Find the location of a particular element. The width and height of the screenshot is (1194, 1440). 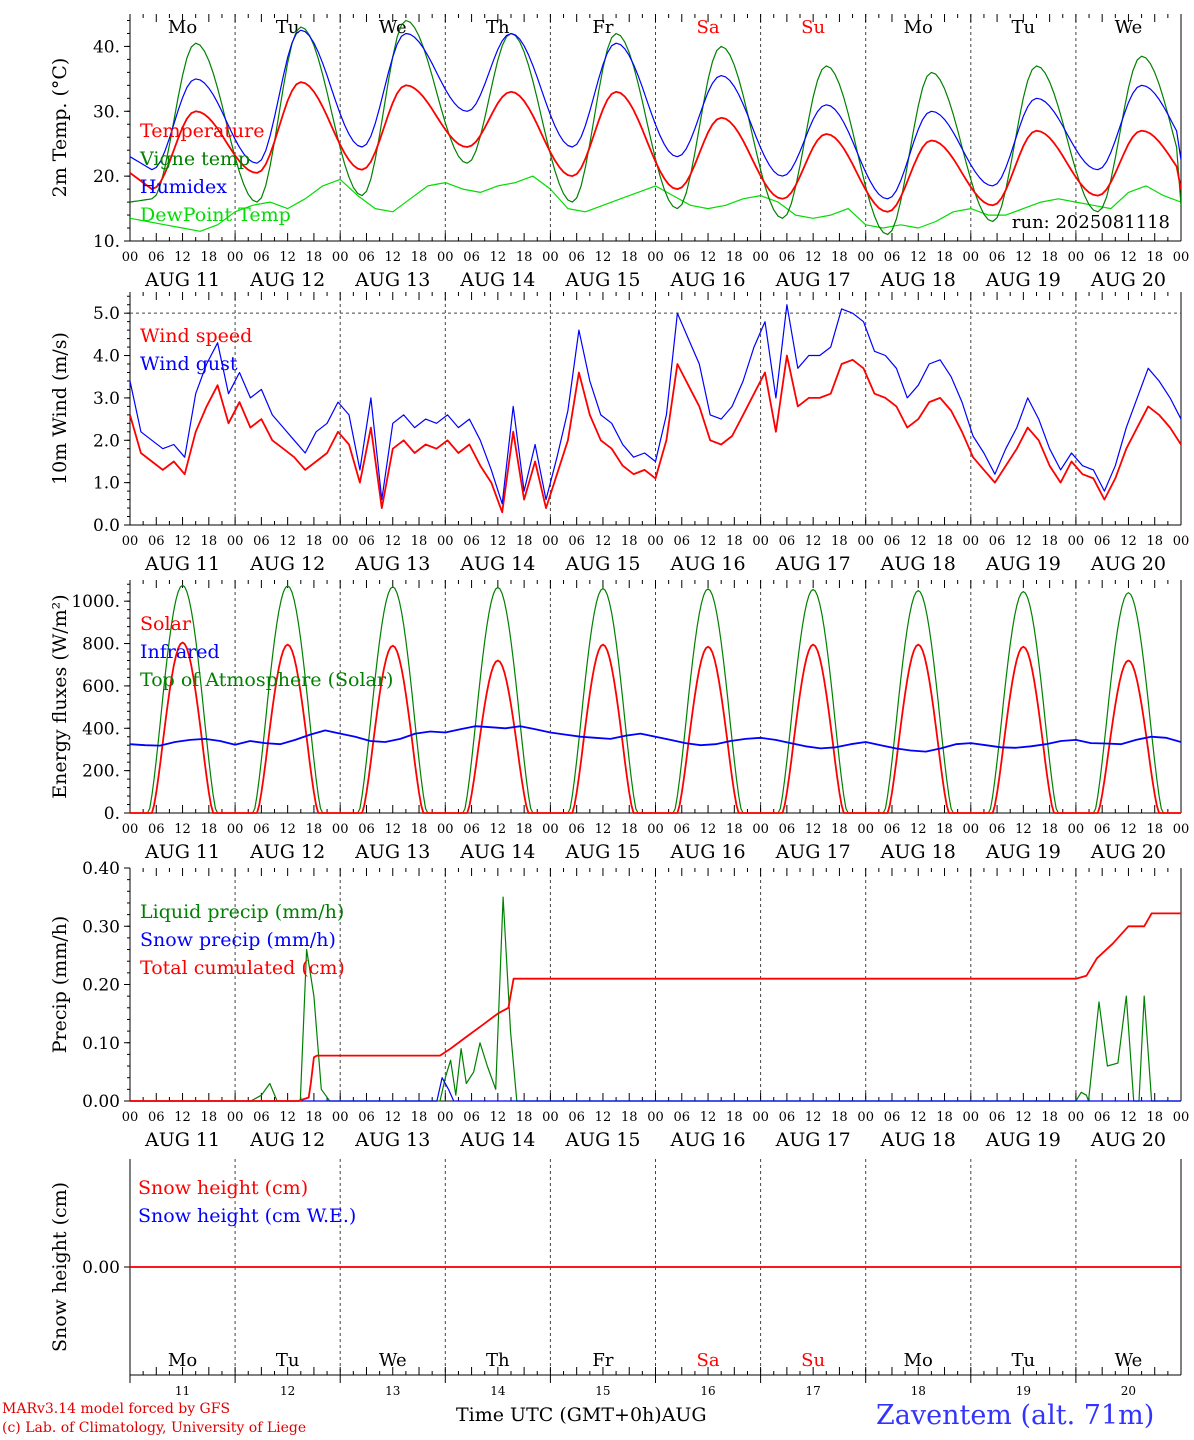

date-label: AUG 18 is located at coordinates (918, 1140).